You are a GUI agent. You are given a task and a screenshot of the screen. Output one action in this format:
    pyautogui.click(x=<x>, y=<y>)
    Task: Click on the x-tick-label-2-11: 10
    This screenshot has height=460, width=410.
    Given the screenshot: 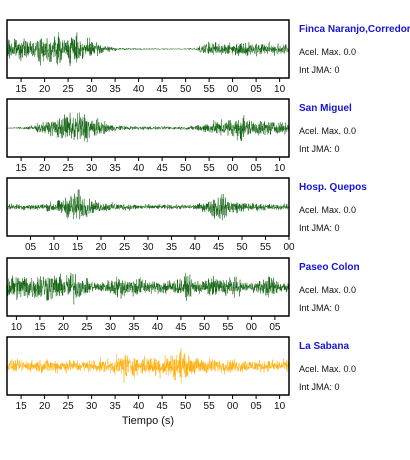 What is the action you would take?
    pyautogui.click(x=280, y=168)
    